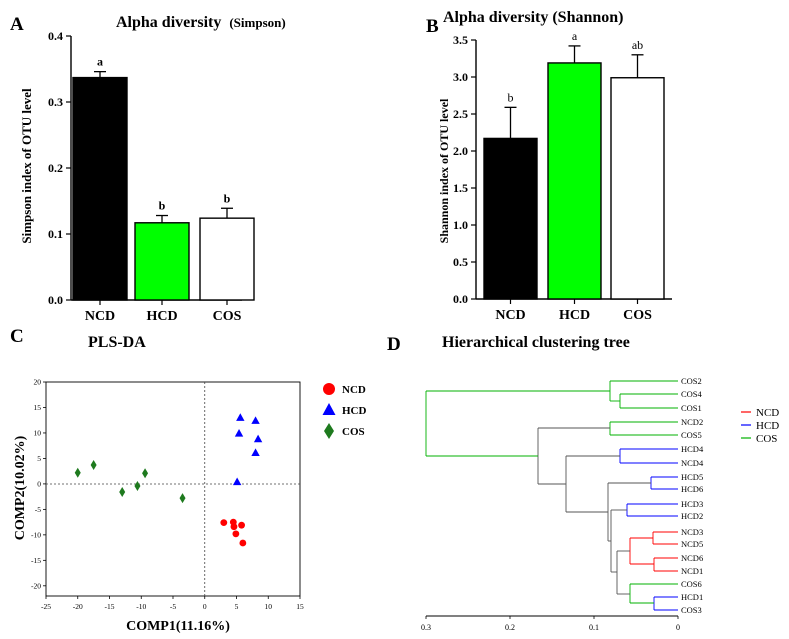  I want to click on y-tick-label: 1.0, so click(460, 225).